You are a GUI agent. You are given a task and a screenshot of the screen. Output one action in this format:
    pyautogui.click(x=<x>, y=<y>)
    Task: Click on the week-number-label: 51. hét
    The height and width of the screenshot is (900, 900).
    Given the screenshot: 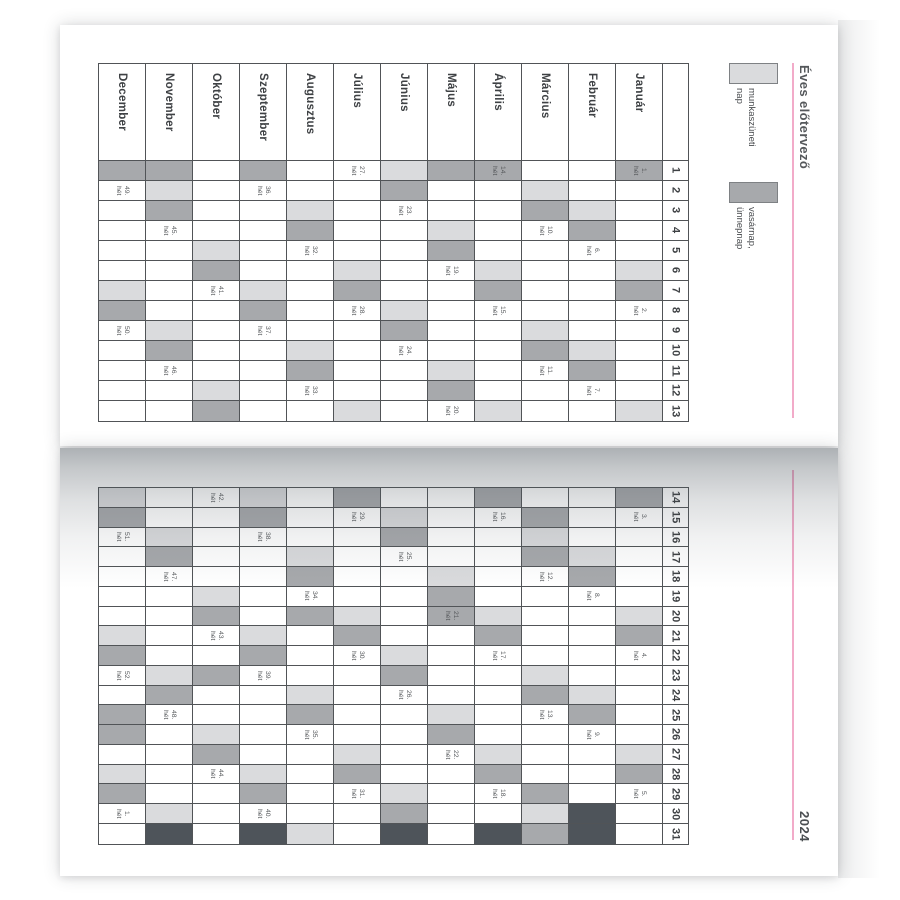 What is the action you would take?
    pyautogui.click(x=122, y=537)
    